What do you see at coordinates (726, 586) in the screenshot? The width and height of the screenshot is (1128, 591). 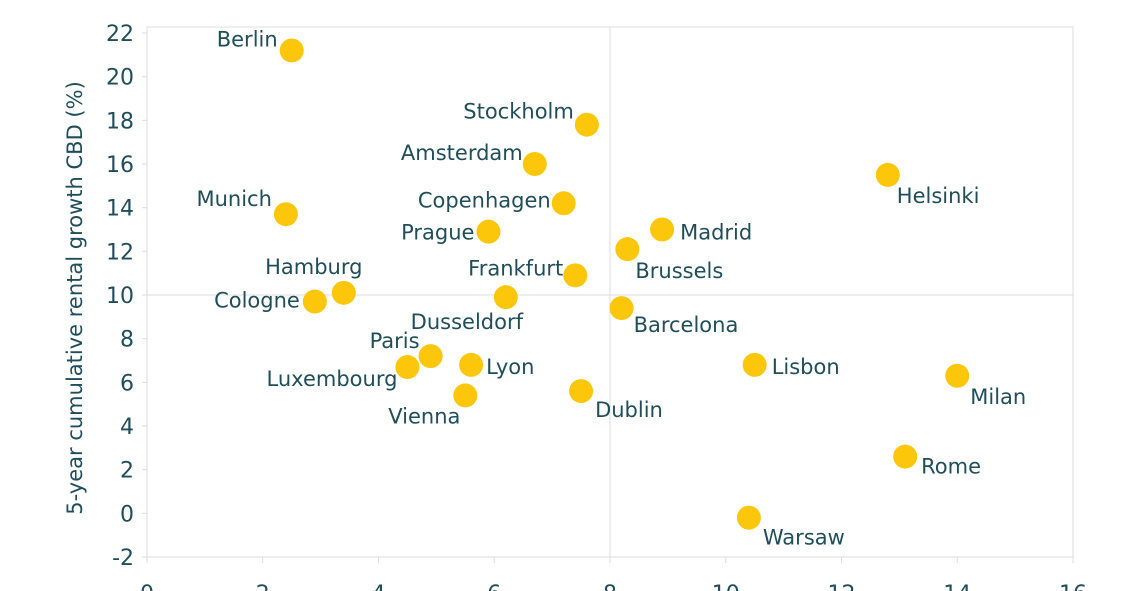 I see `x-tick-label: 10` at bounding box center [726, 586].